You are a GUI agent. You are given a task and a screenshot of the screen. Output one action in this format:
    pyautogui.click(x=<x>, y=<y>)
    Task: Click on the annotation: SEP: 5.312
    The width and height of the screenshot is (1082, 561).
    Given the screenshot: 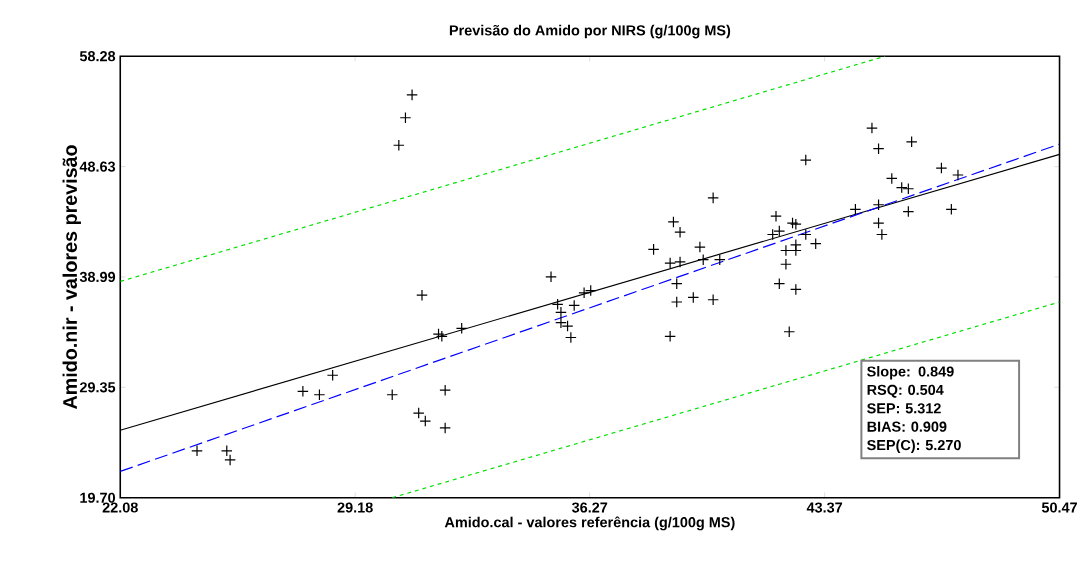 What is the action you would take?
    pyautogui.click(x=904, y=408)
    